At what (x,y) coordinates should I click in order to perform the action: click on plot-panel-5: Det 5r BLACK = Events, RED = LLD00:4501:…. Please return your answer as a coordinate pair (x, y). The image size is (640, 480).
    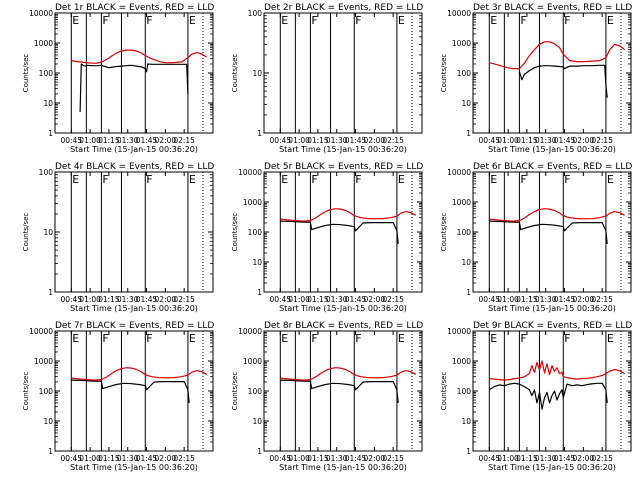
    Looking at the image, I should click on (327, 237).